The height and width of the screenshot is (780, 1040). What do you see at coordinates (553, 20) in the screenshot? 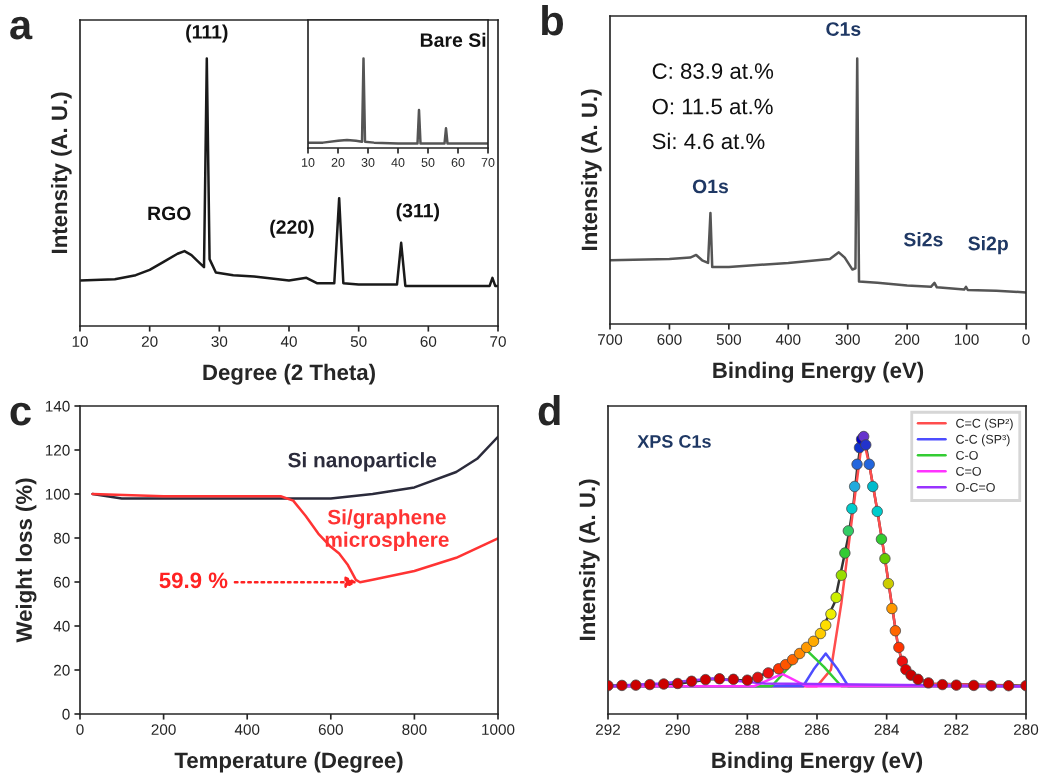
I see `chart-title: b` at bounding box center [553, 20].